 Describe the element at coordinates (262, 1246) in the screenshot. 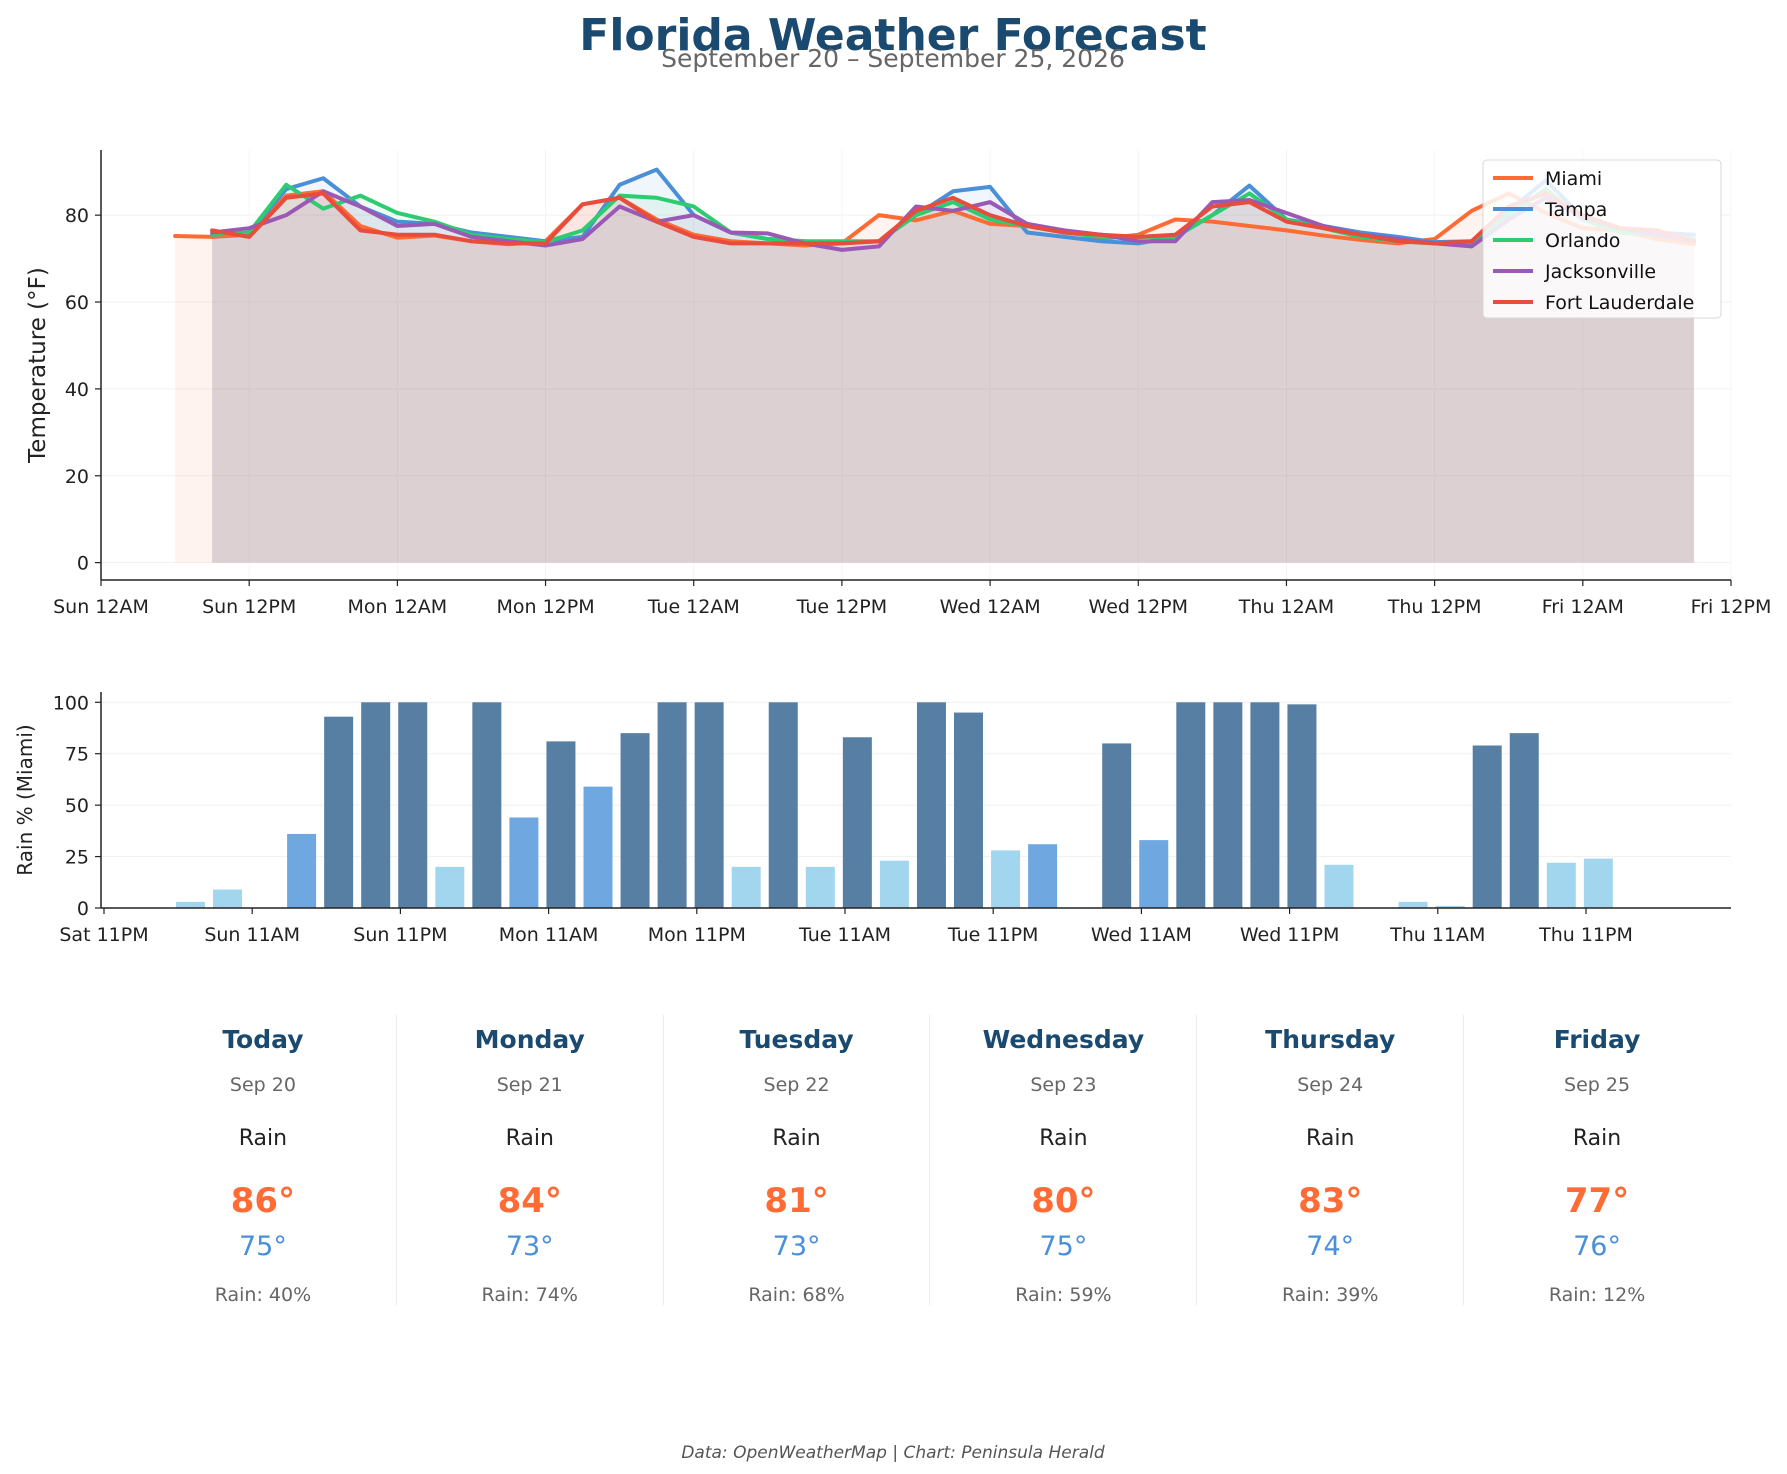

I see `forecast-low: 75°` at that location.